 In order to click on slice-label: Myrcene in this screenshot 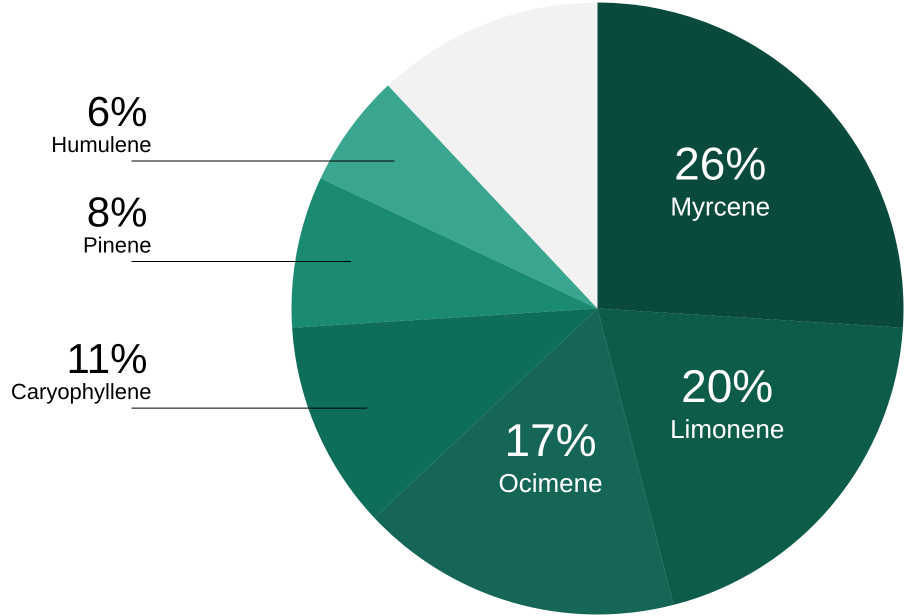, I will do `click(720, 206)`.